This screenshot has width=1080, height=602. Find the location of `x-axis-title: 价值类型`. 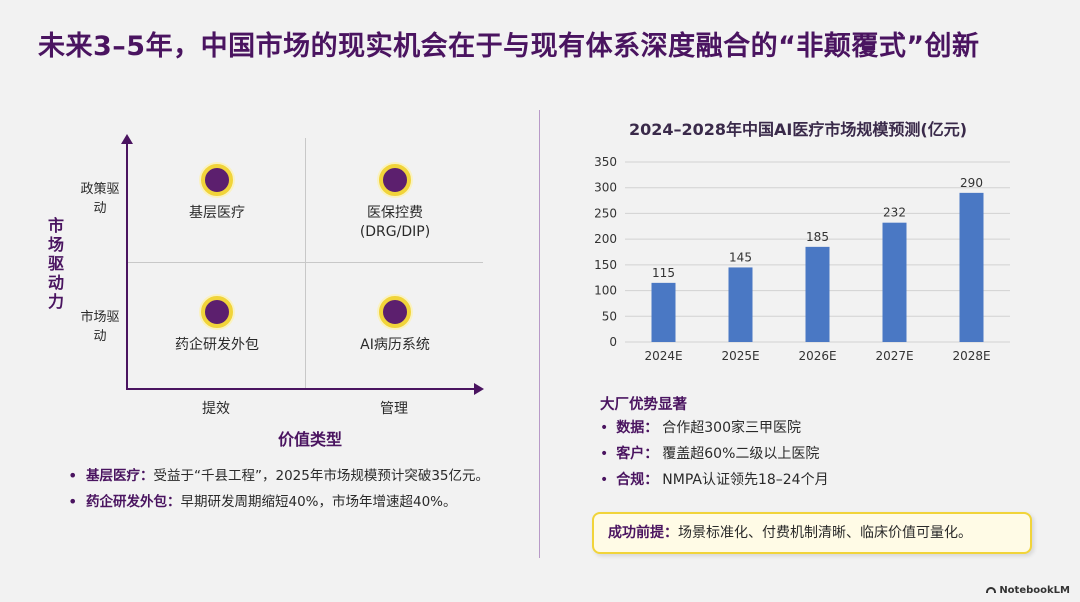

x-axis-title: 价值类型 is located at coordinates (309, 439).